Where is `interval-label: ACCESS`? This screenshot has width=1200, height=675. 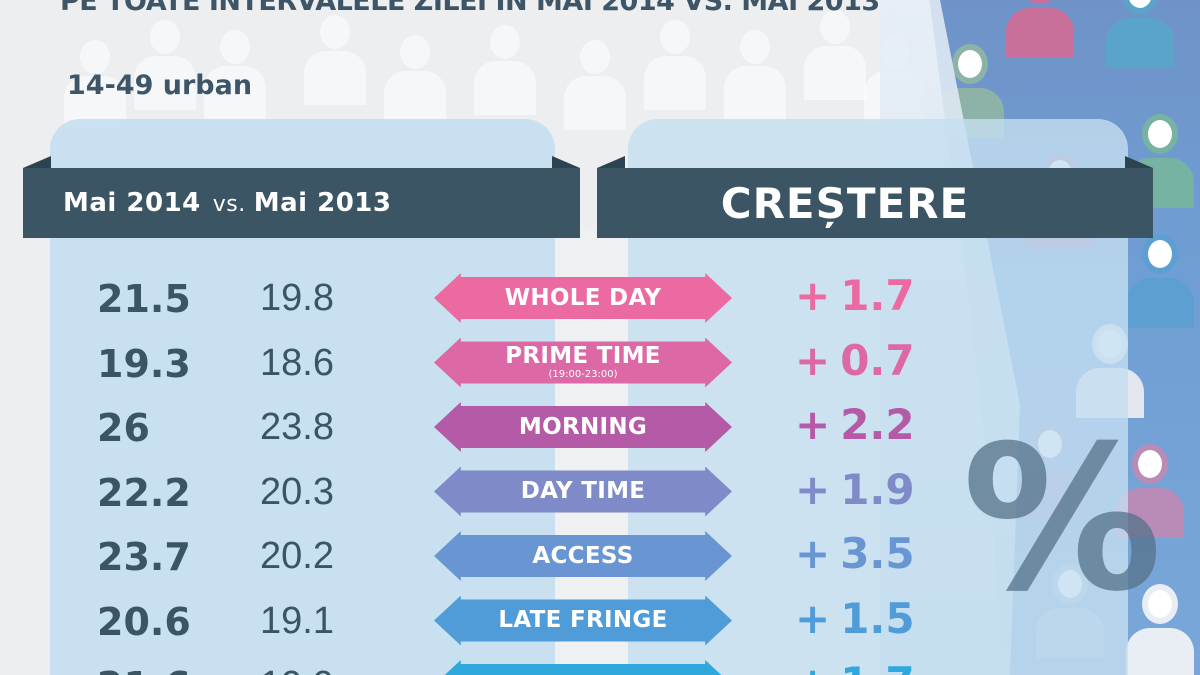 interval-label: ACCESS is located at coordinates (583, 555).